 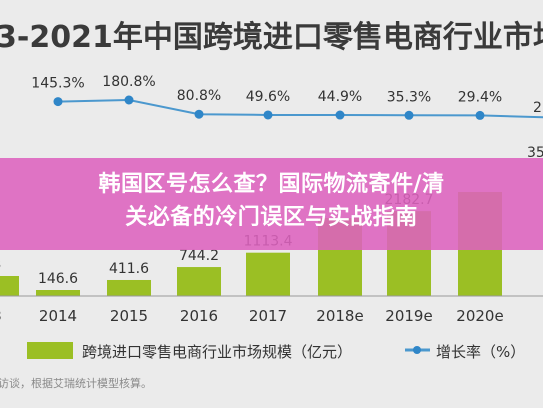 I want to click on growth-rate-label-0: 145.3%, so click(x=57, y=84).